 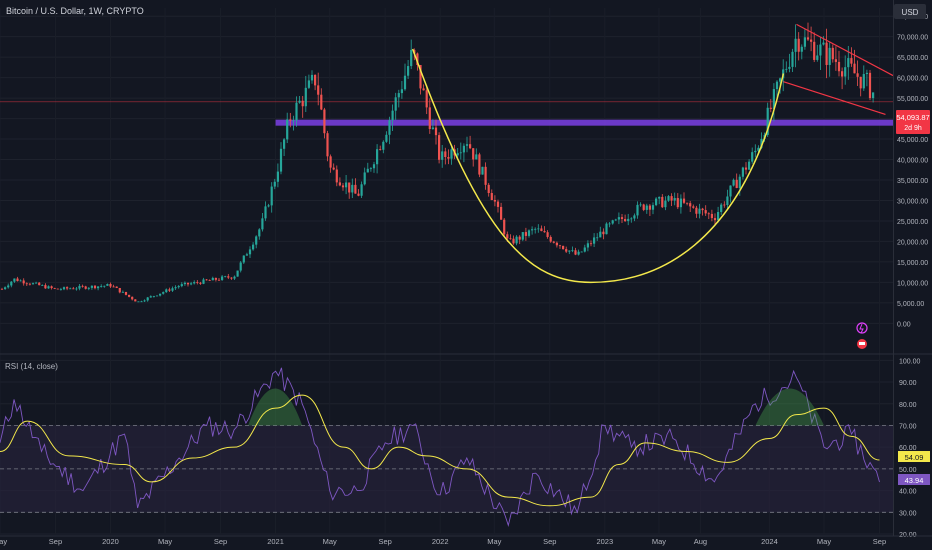 I want to click on currency-button: USD, so click(x=910, y=12).